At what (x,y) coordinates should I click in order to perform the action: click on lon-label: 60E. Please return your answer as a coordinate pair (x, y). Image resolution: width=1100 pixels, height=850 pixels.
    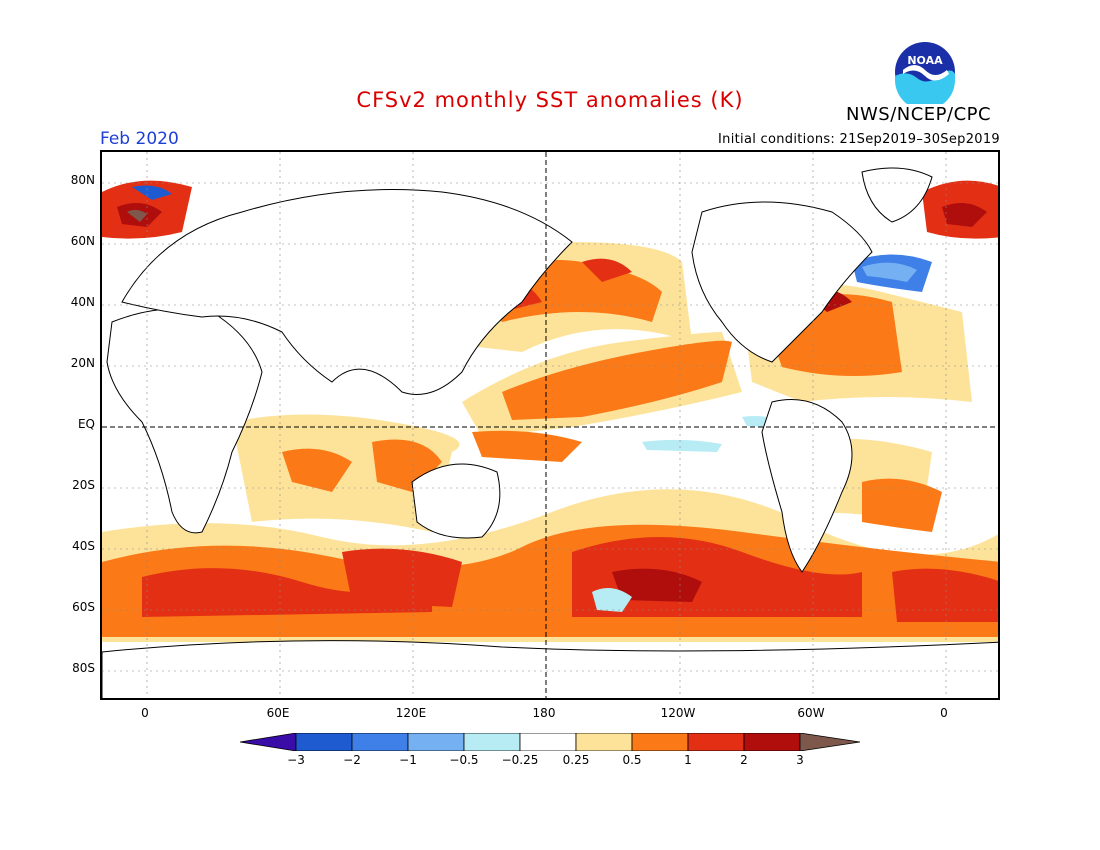
    Looking at the image, I should click on (278, 713).